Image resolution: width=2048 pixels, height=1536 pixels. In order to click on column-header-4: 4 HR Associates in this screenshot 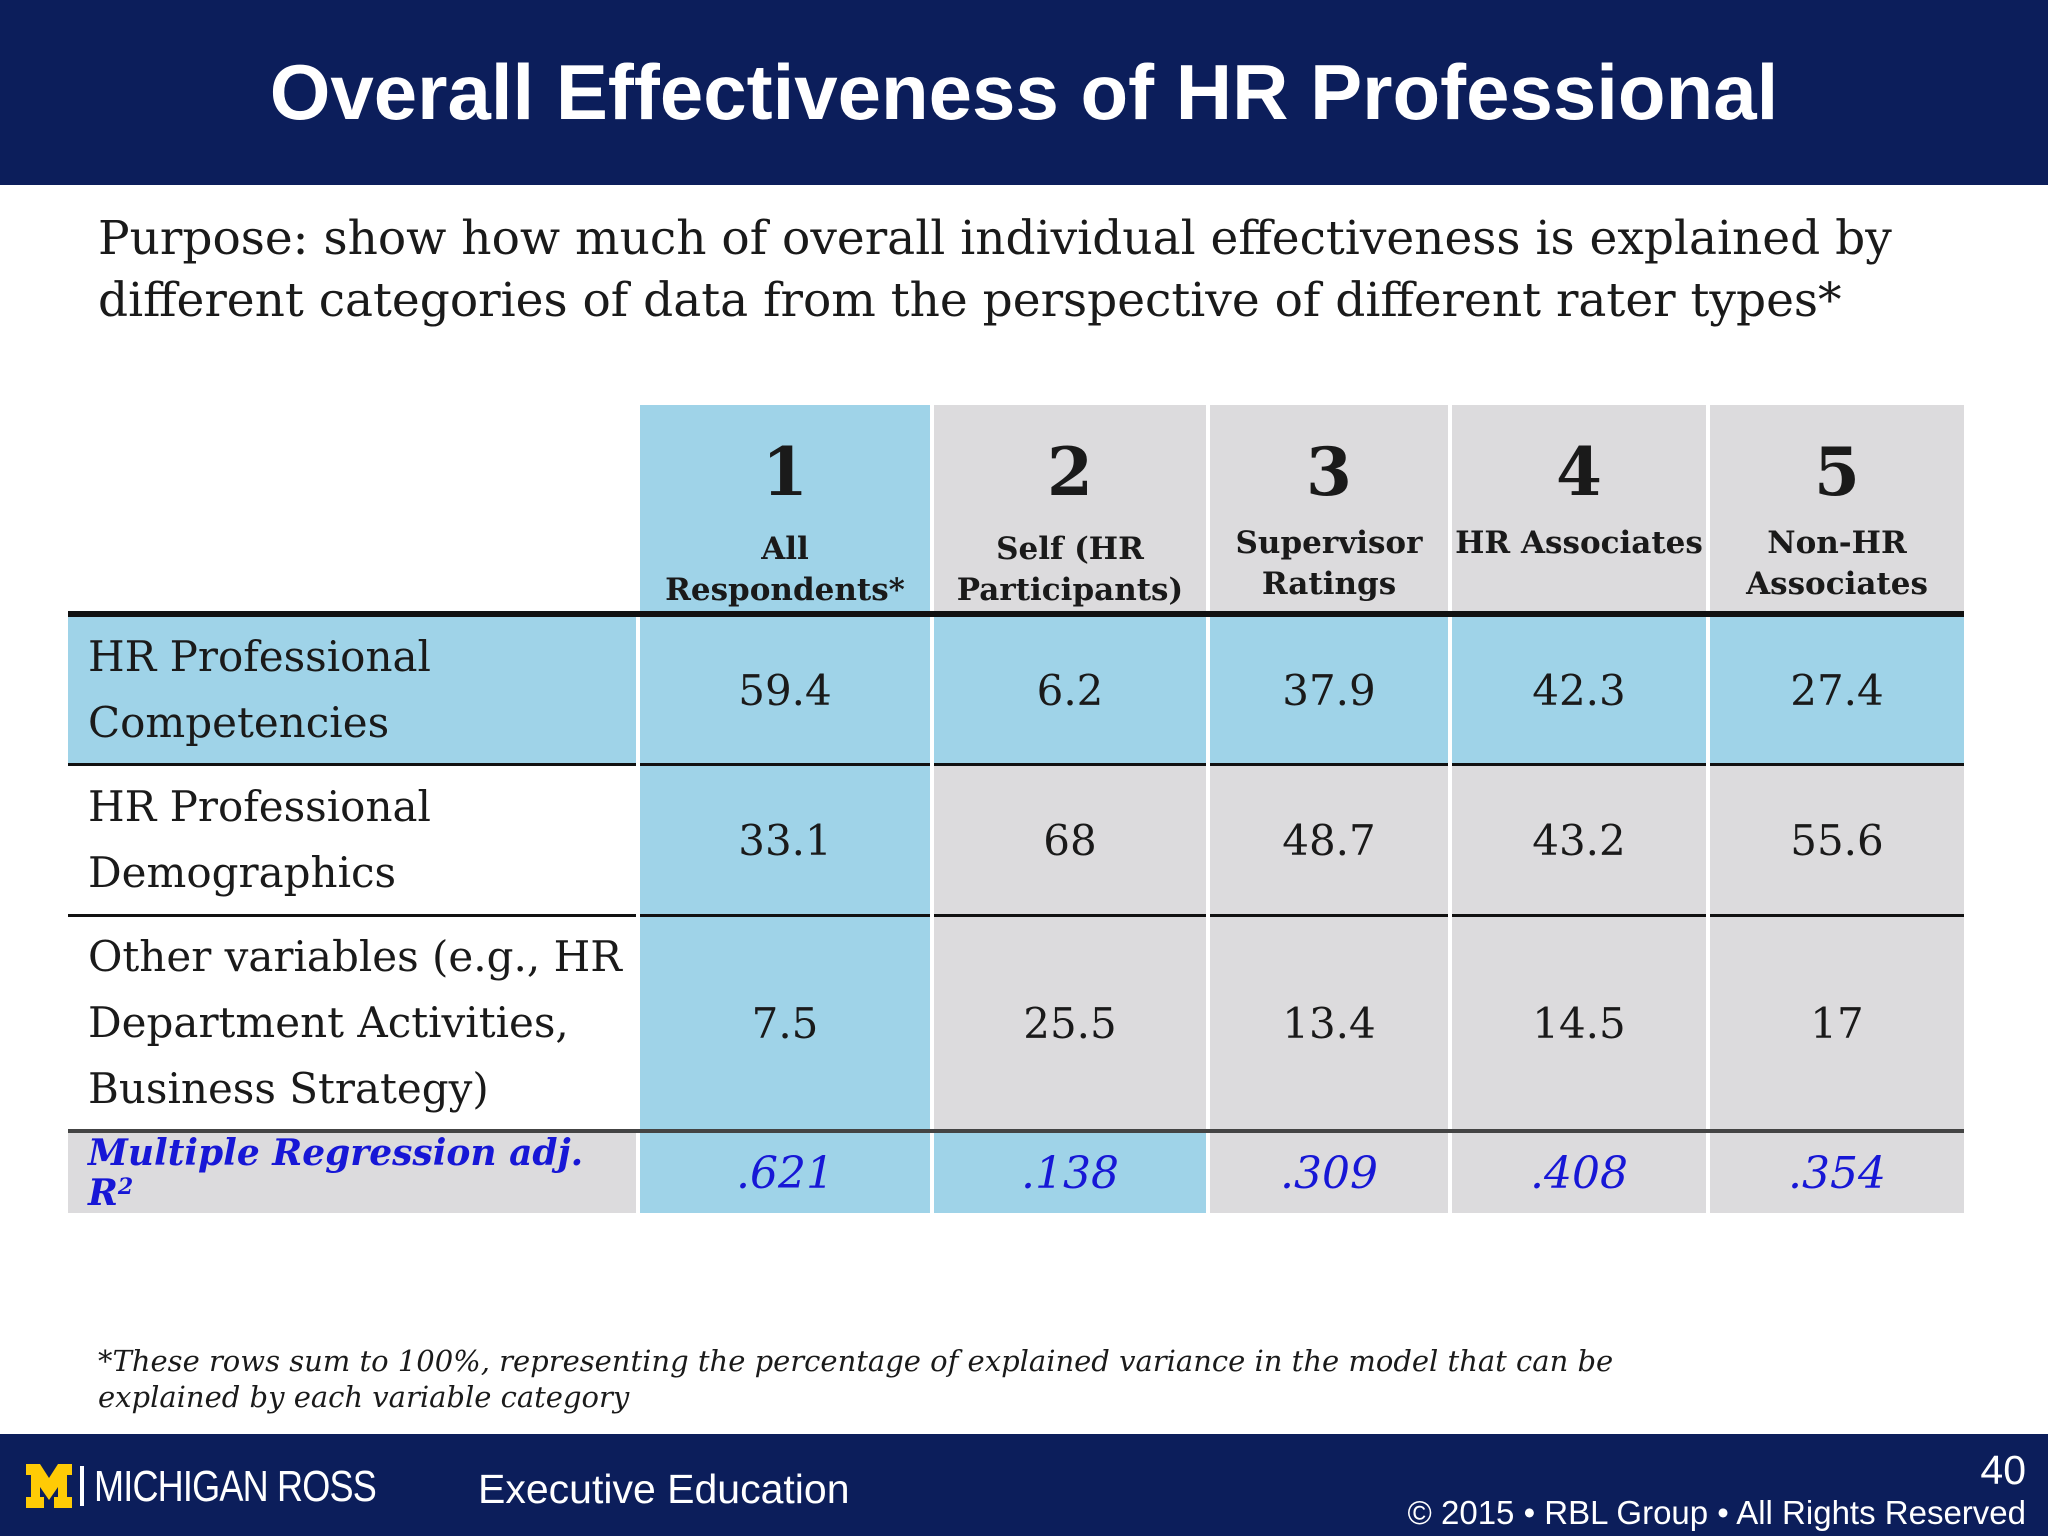, I will do `click(1578, 511)`.